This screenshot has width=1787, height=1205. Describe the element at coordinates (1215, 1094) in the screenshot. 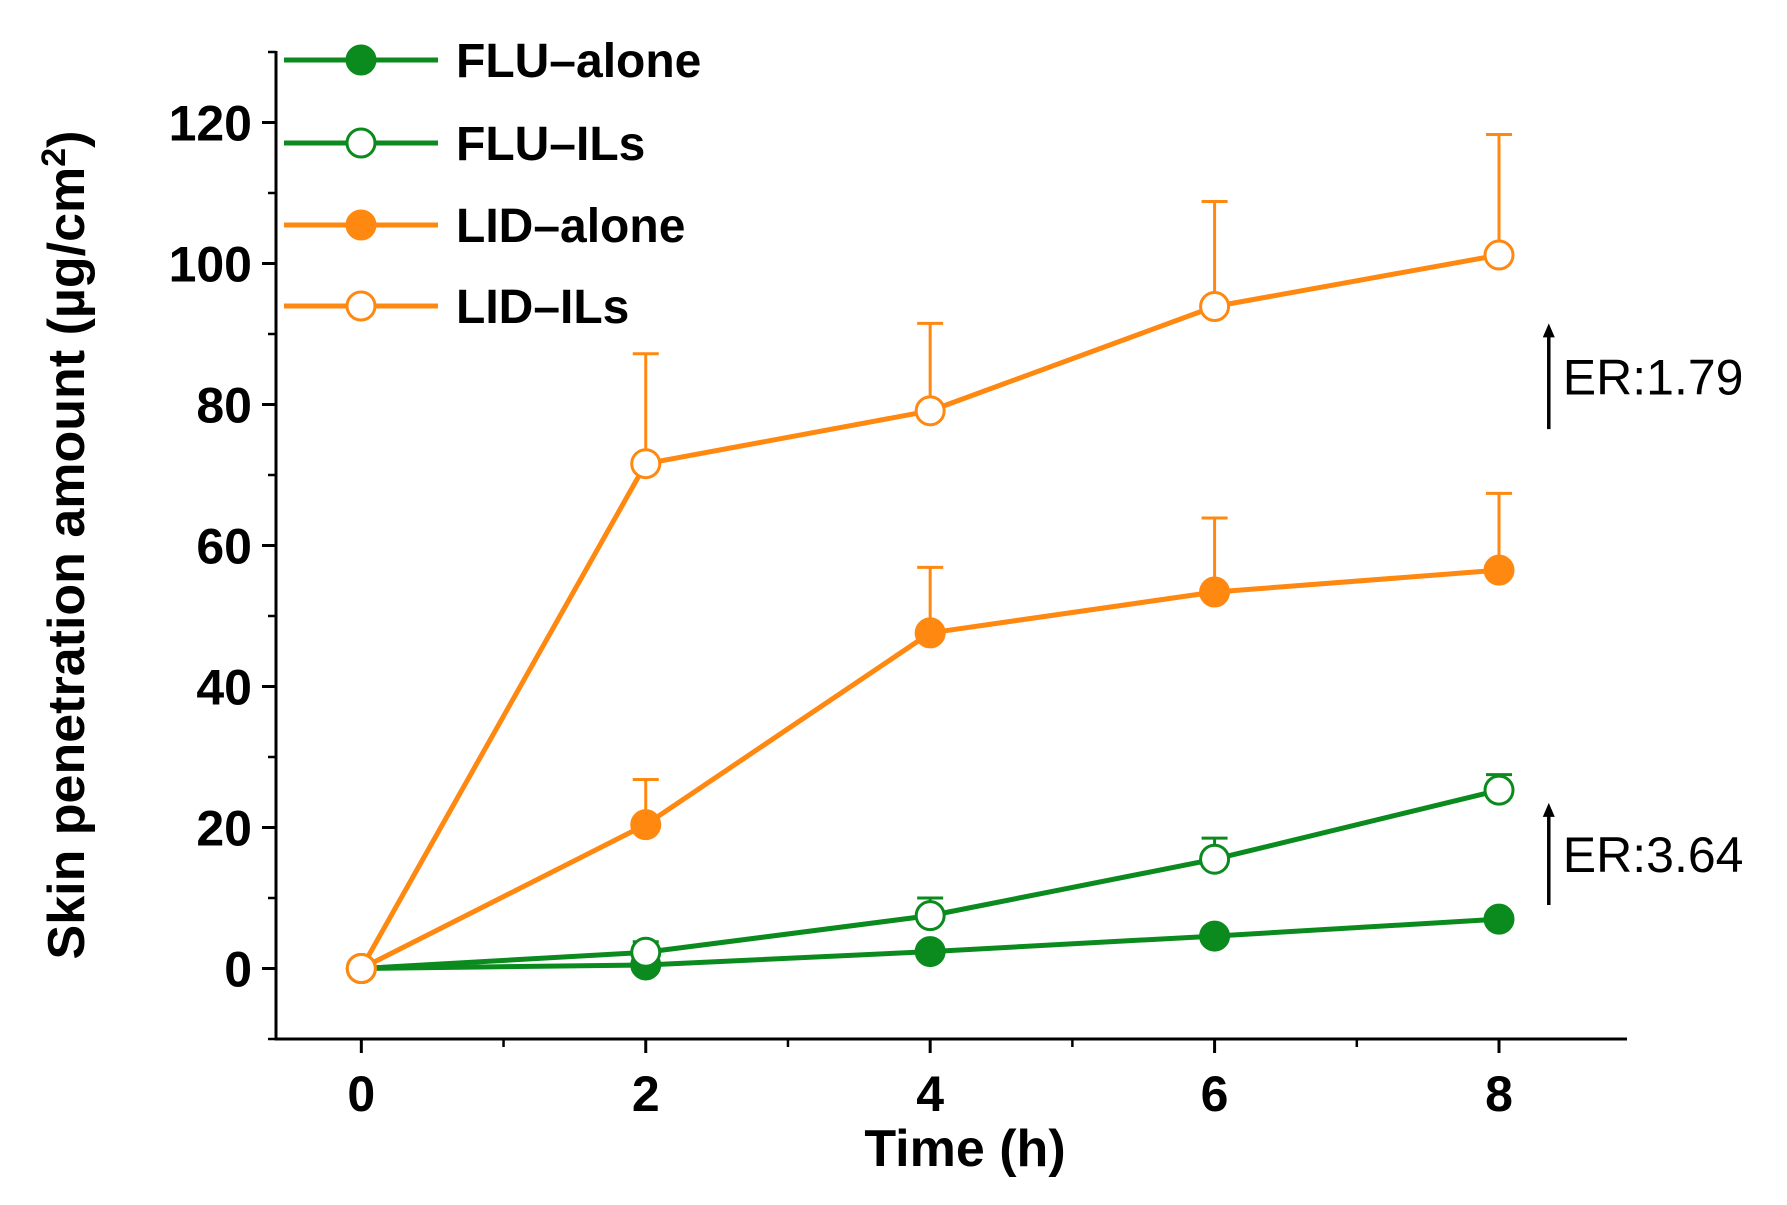

I see `x-tick-label: 6` at that location.